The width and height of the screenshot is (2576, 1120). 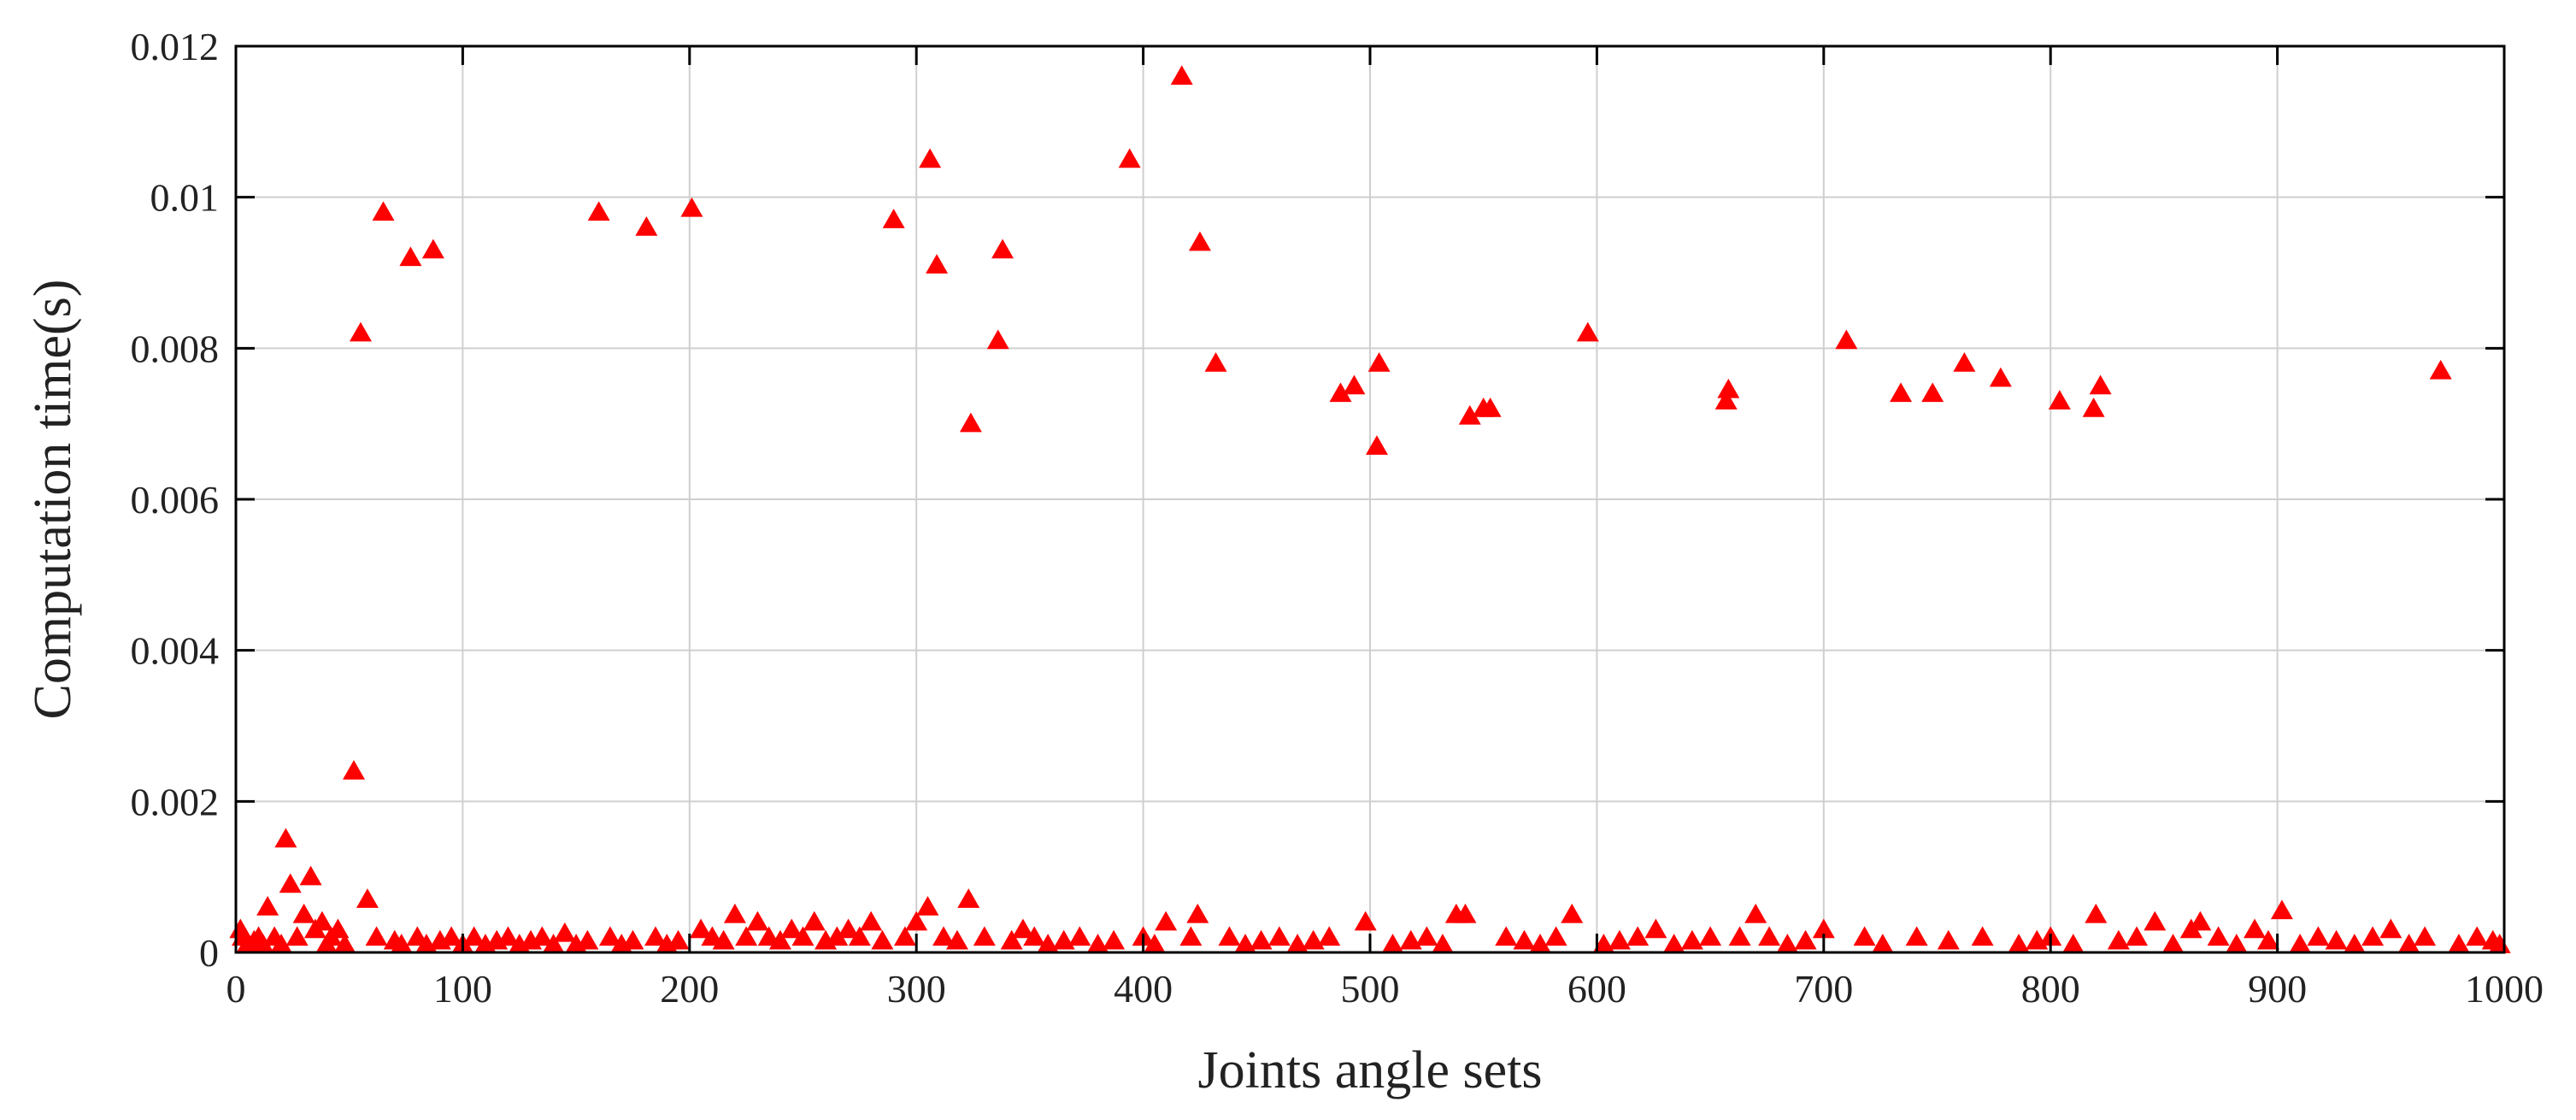 I want to click on y-tick-labels: 0 0.002 0.004 0.006 0.008 0.01 0.012, so click(x=175, y=500).